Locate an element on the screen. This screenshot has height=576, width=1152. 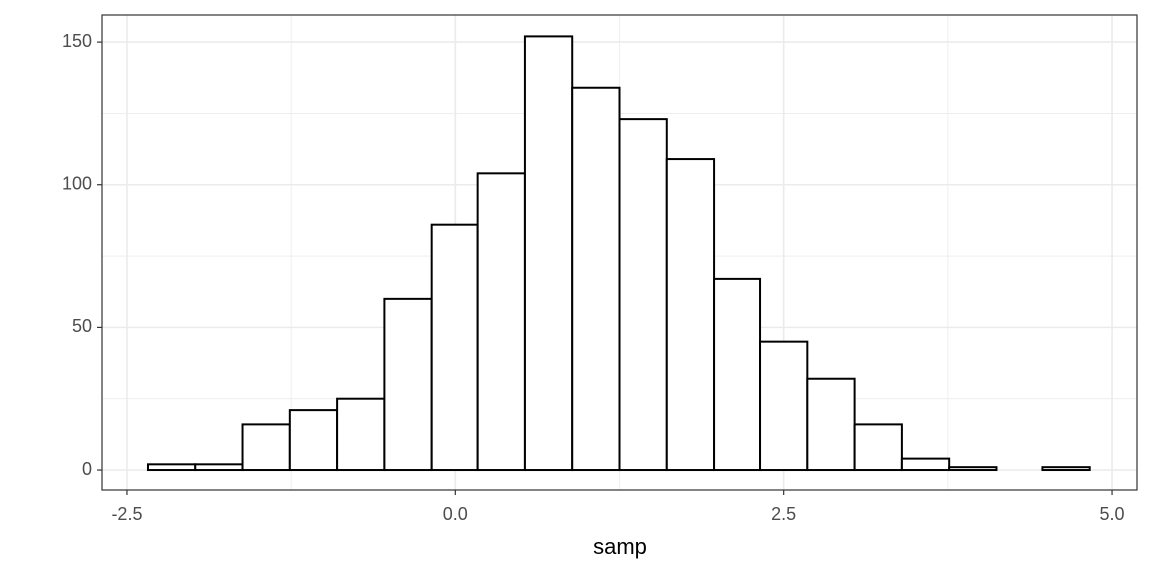
x-tick-label: 2.5 is located at coordinates (783, 514).